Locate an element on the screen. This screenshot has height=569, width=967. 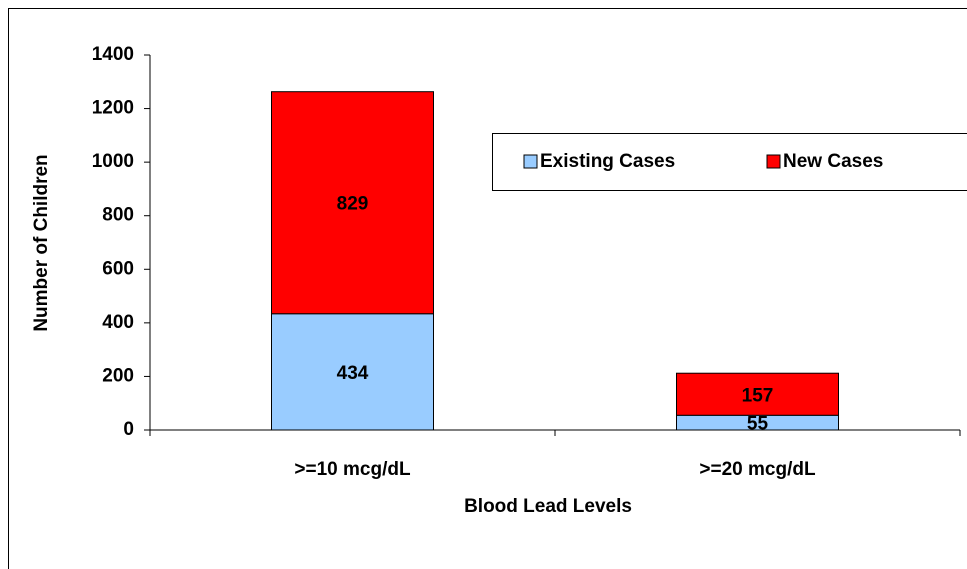
legend-box is located at coordinates (729, 162).